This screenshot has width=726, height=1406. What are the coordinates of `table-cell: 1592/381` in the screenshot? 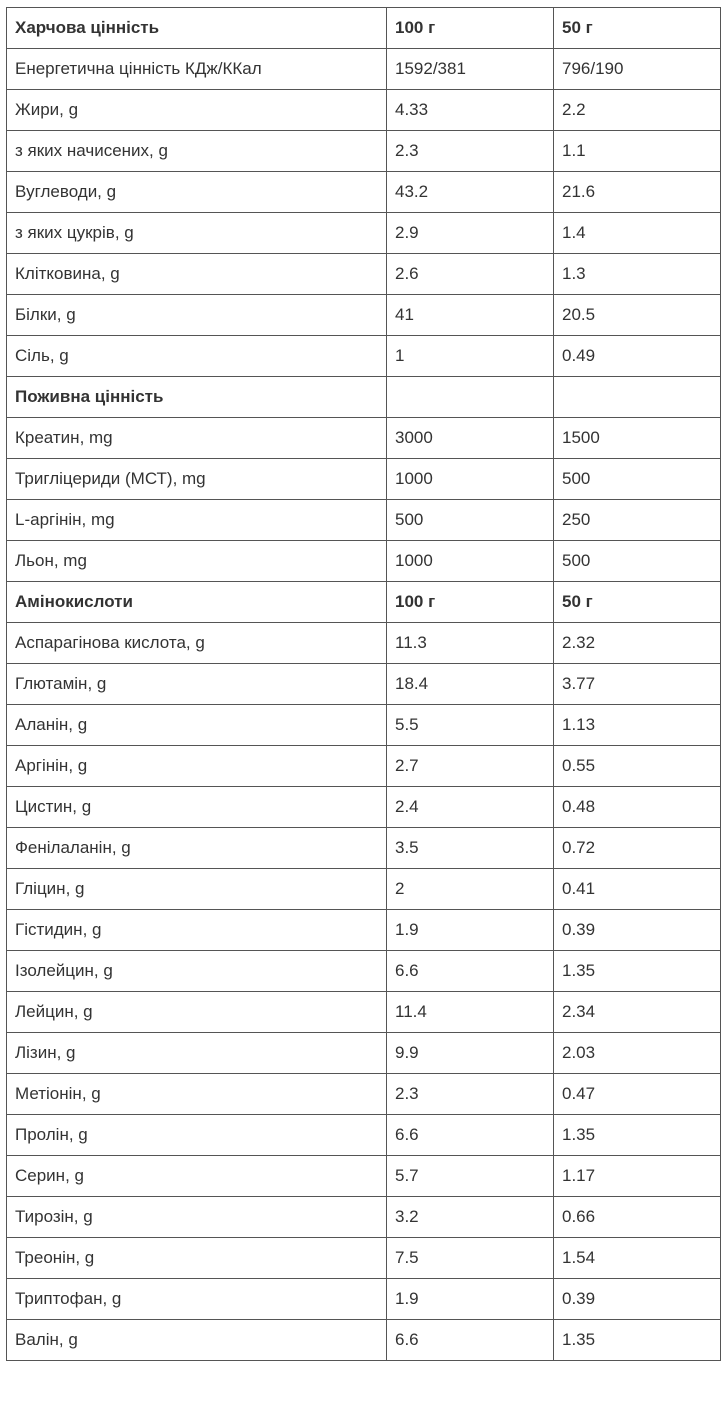 It's located at (470, 69).